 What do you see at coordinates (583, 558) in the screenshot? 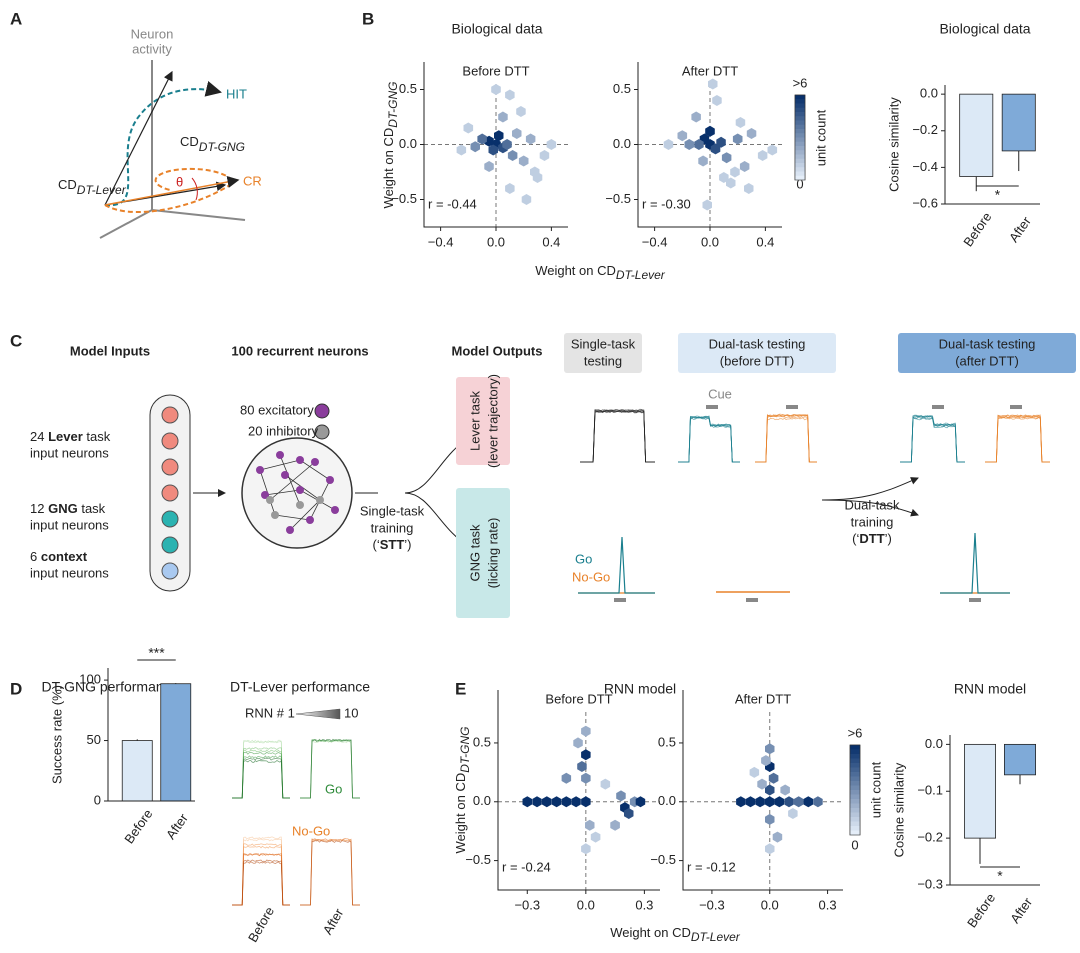
I see `go-label: Go` at bounding box center [583, 558].